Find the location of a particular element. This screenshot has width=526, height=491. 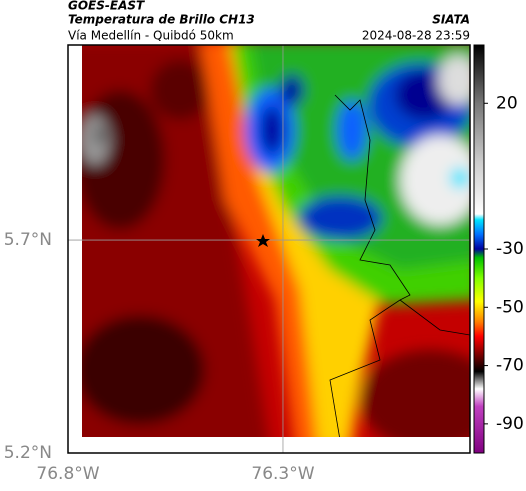

agency: SIATA is located at coordinates (451, 20).